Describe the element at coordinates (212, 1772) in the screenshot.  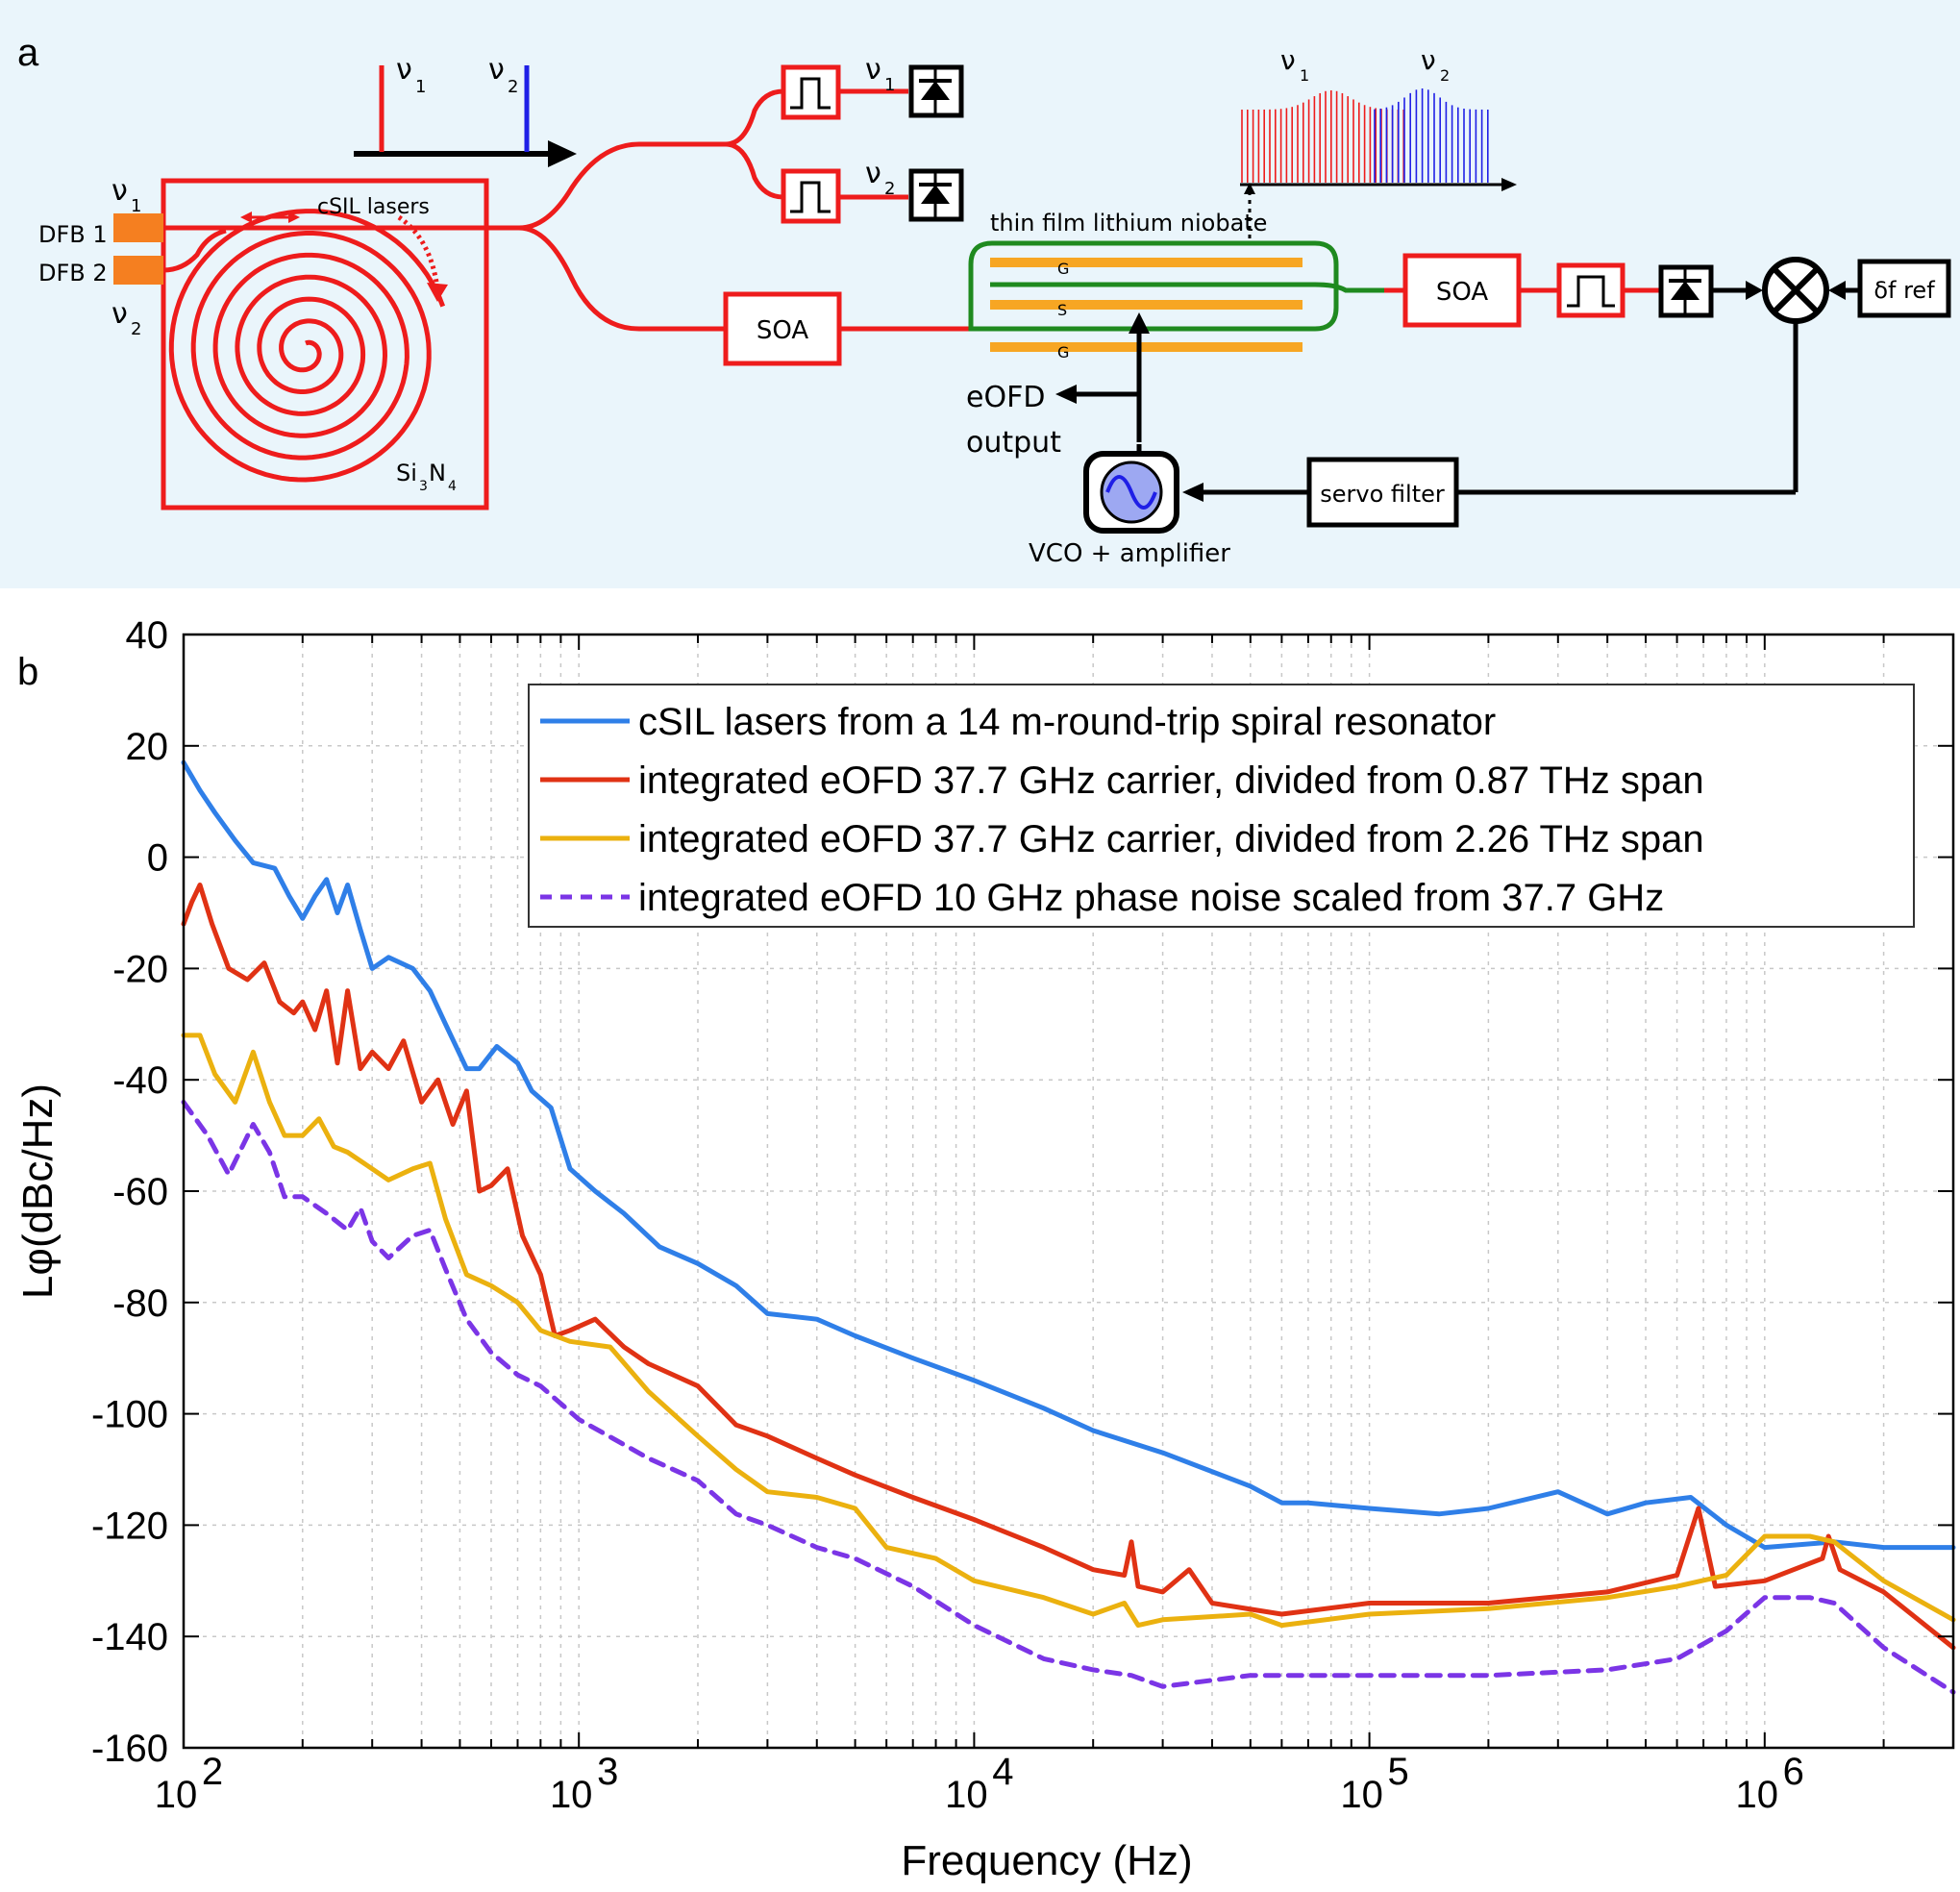
I see `x-tick-exponent: 2` at that location.